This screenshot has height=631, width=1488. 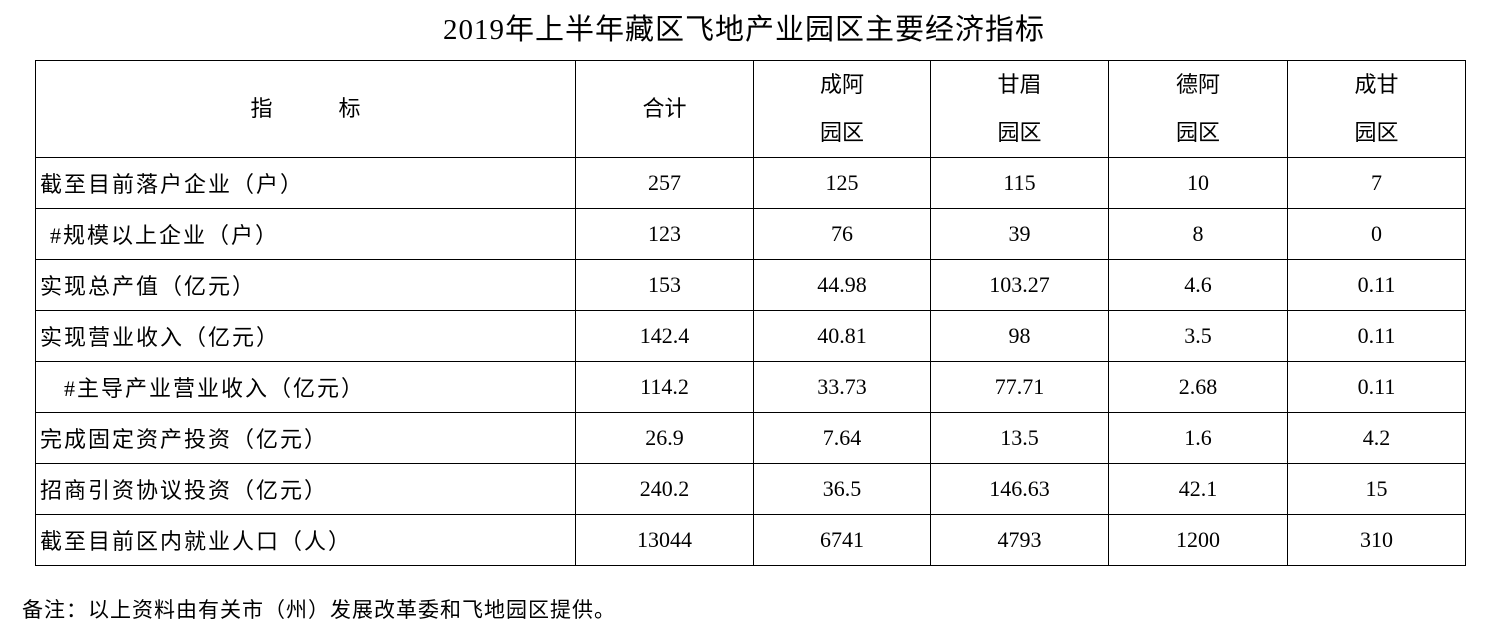 What do you see at coordinates (664, 387) in the screenshot?
I see `cell: 114.2` at bounding box center [664, 387].